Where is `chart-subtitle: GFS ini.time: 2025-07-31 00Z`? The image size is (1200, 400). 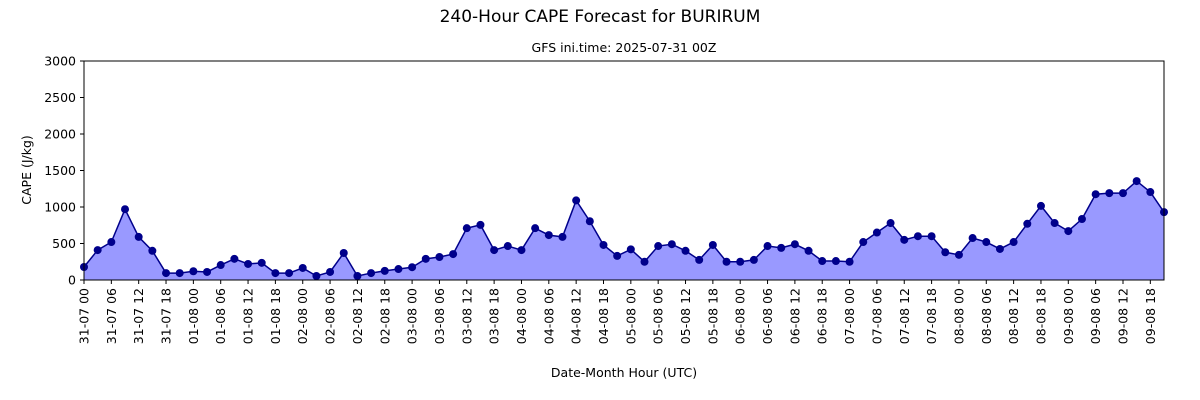 chart-subtitle: GFS ini.time: 2025-07-31 00Z is located at coordinates (624, 47).